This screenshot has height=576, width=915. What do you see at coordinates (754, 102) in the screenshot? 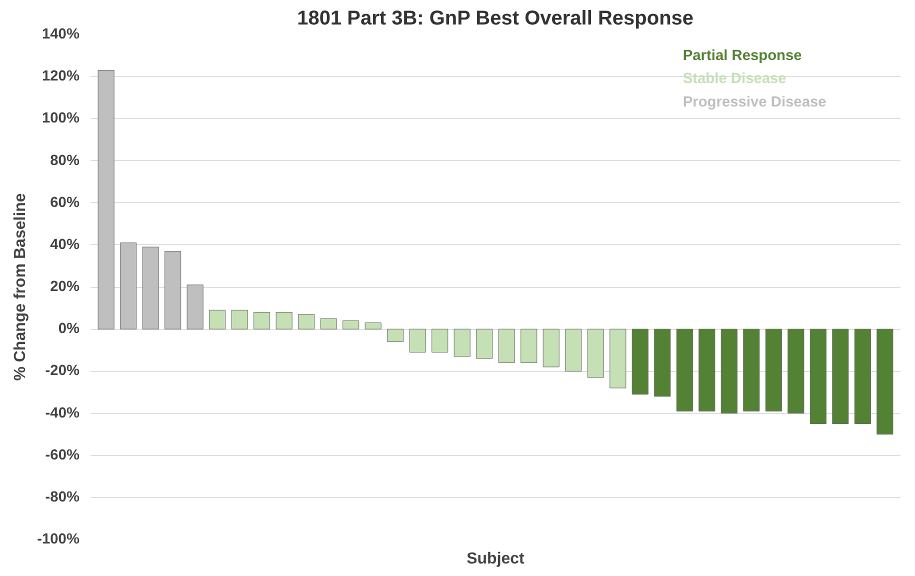
I see `text: Progressive Disease` at bounding box center [754, 102].